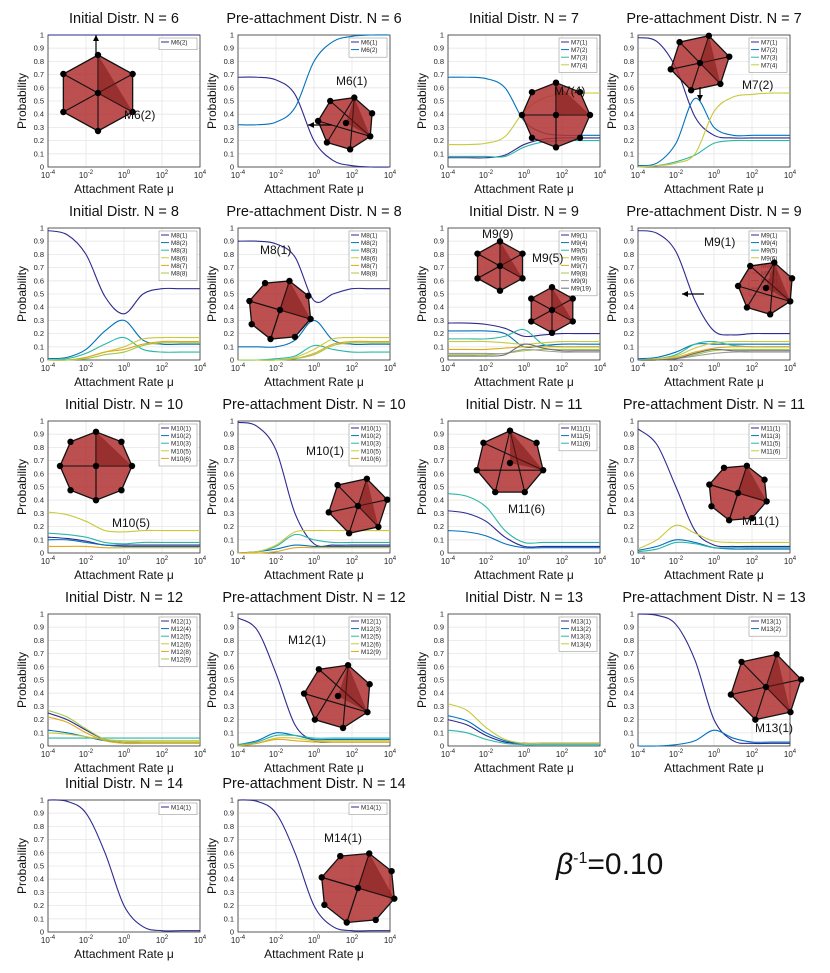 The width and height of the screenshot is (830, 973). I want to click on y-tick-label: 0.1, so click(629, 346).